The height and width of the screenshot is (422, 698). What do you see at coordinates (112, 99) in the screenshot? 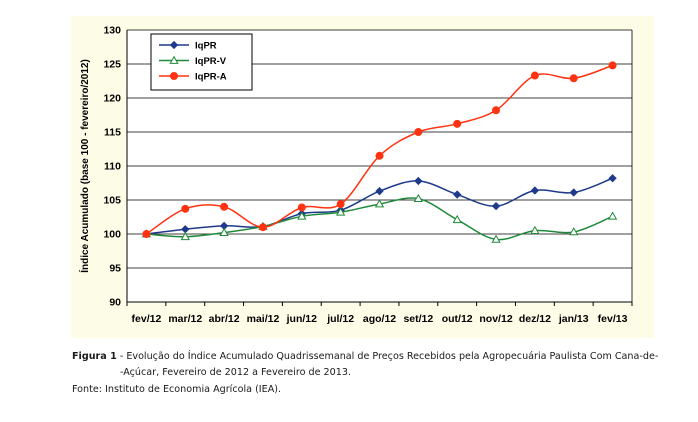
I see `y-tick-label: 120` at bounding box center [112, 99].